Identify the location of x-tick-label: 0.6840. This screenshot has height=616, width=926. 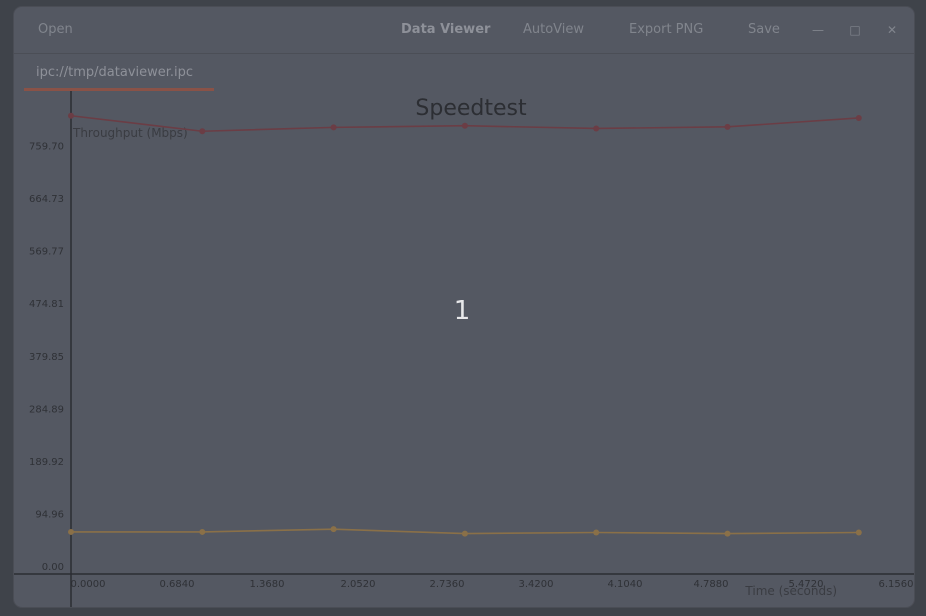
(177, 584).